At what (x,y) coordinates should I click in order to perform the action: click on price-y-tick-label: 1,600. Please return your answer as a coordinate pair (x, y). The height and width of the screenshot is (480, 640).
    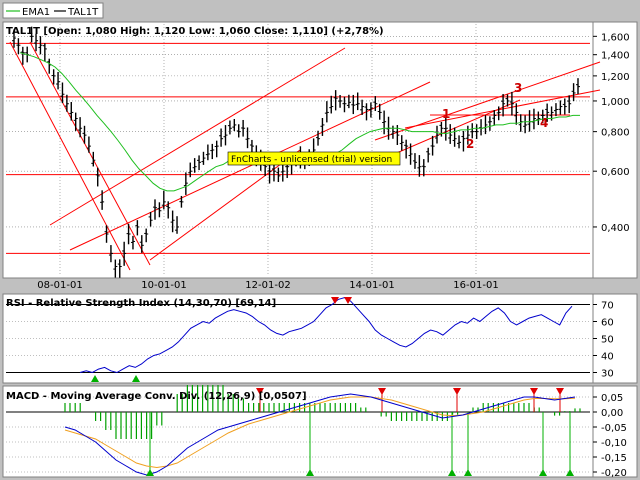
    Looking at the image, I should click on (615, 37).